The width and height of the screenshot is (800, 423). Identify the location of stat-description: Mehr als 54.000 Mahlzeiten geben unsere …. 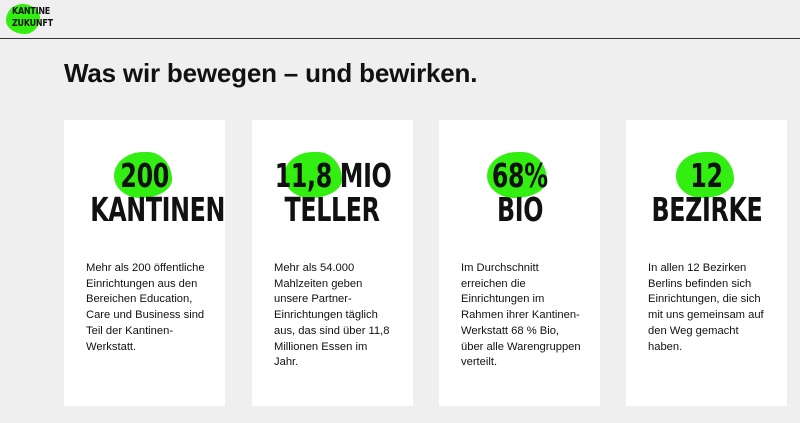
(332, 315).